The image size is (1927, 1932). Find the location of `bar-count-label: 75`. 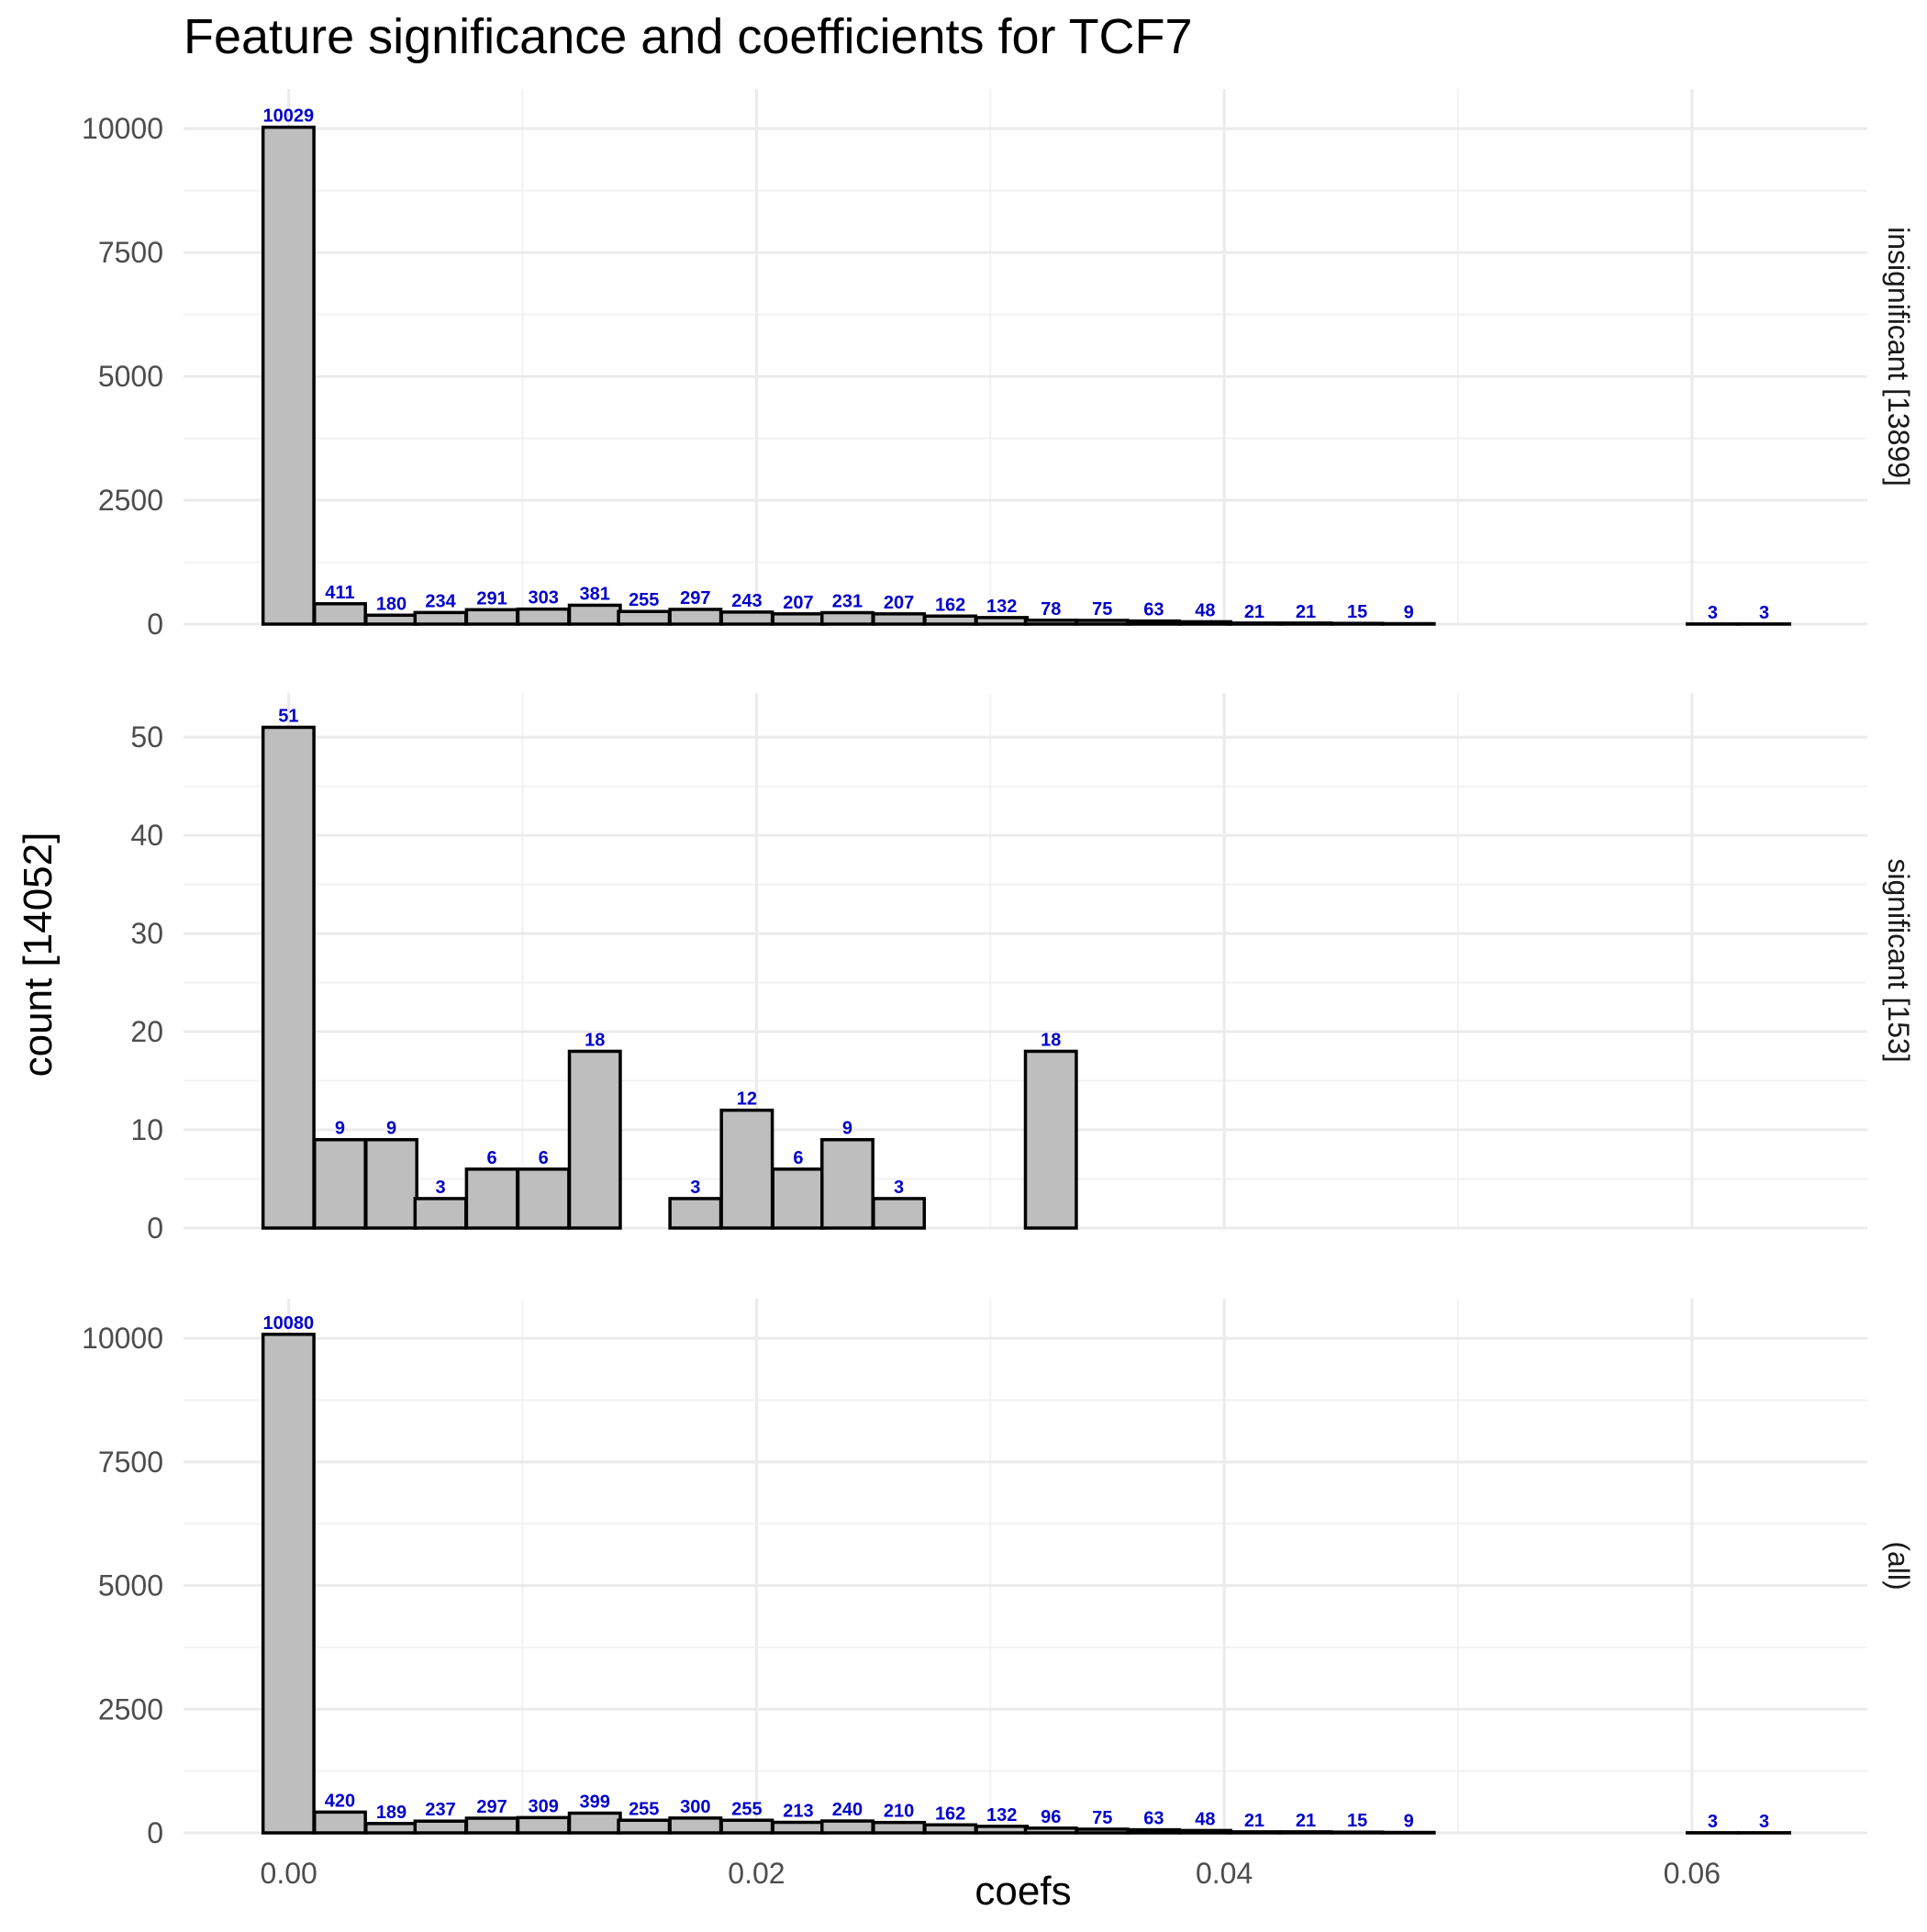

bar-count-label: 75 is located at coordinates (1102, 609).